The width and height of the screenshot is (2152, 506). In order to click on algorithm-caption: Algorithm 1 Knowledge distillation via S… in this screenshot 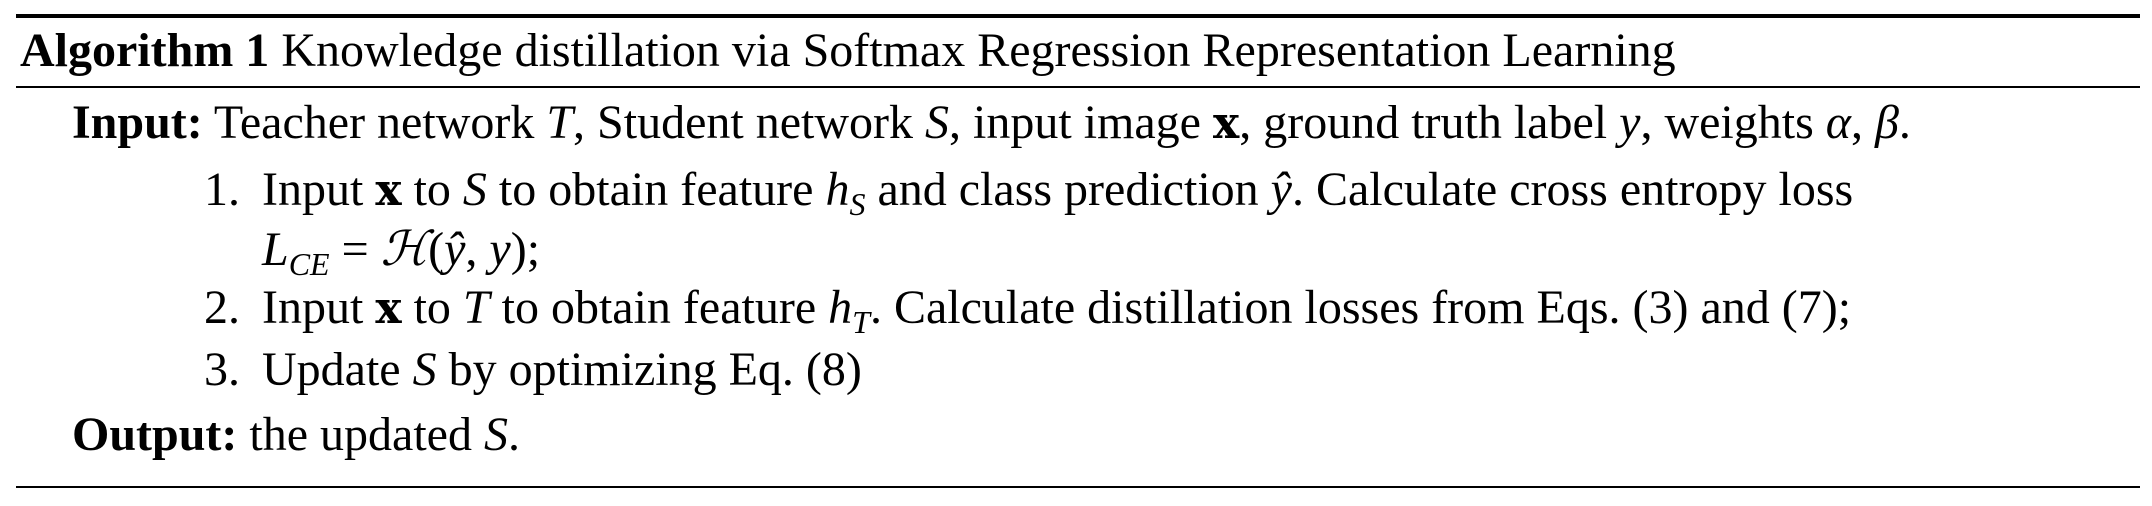, I will do `click(848, 51)`.